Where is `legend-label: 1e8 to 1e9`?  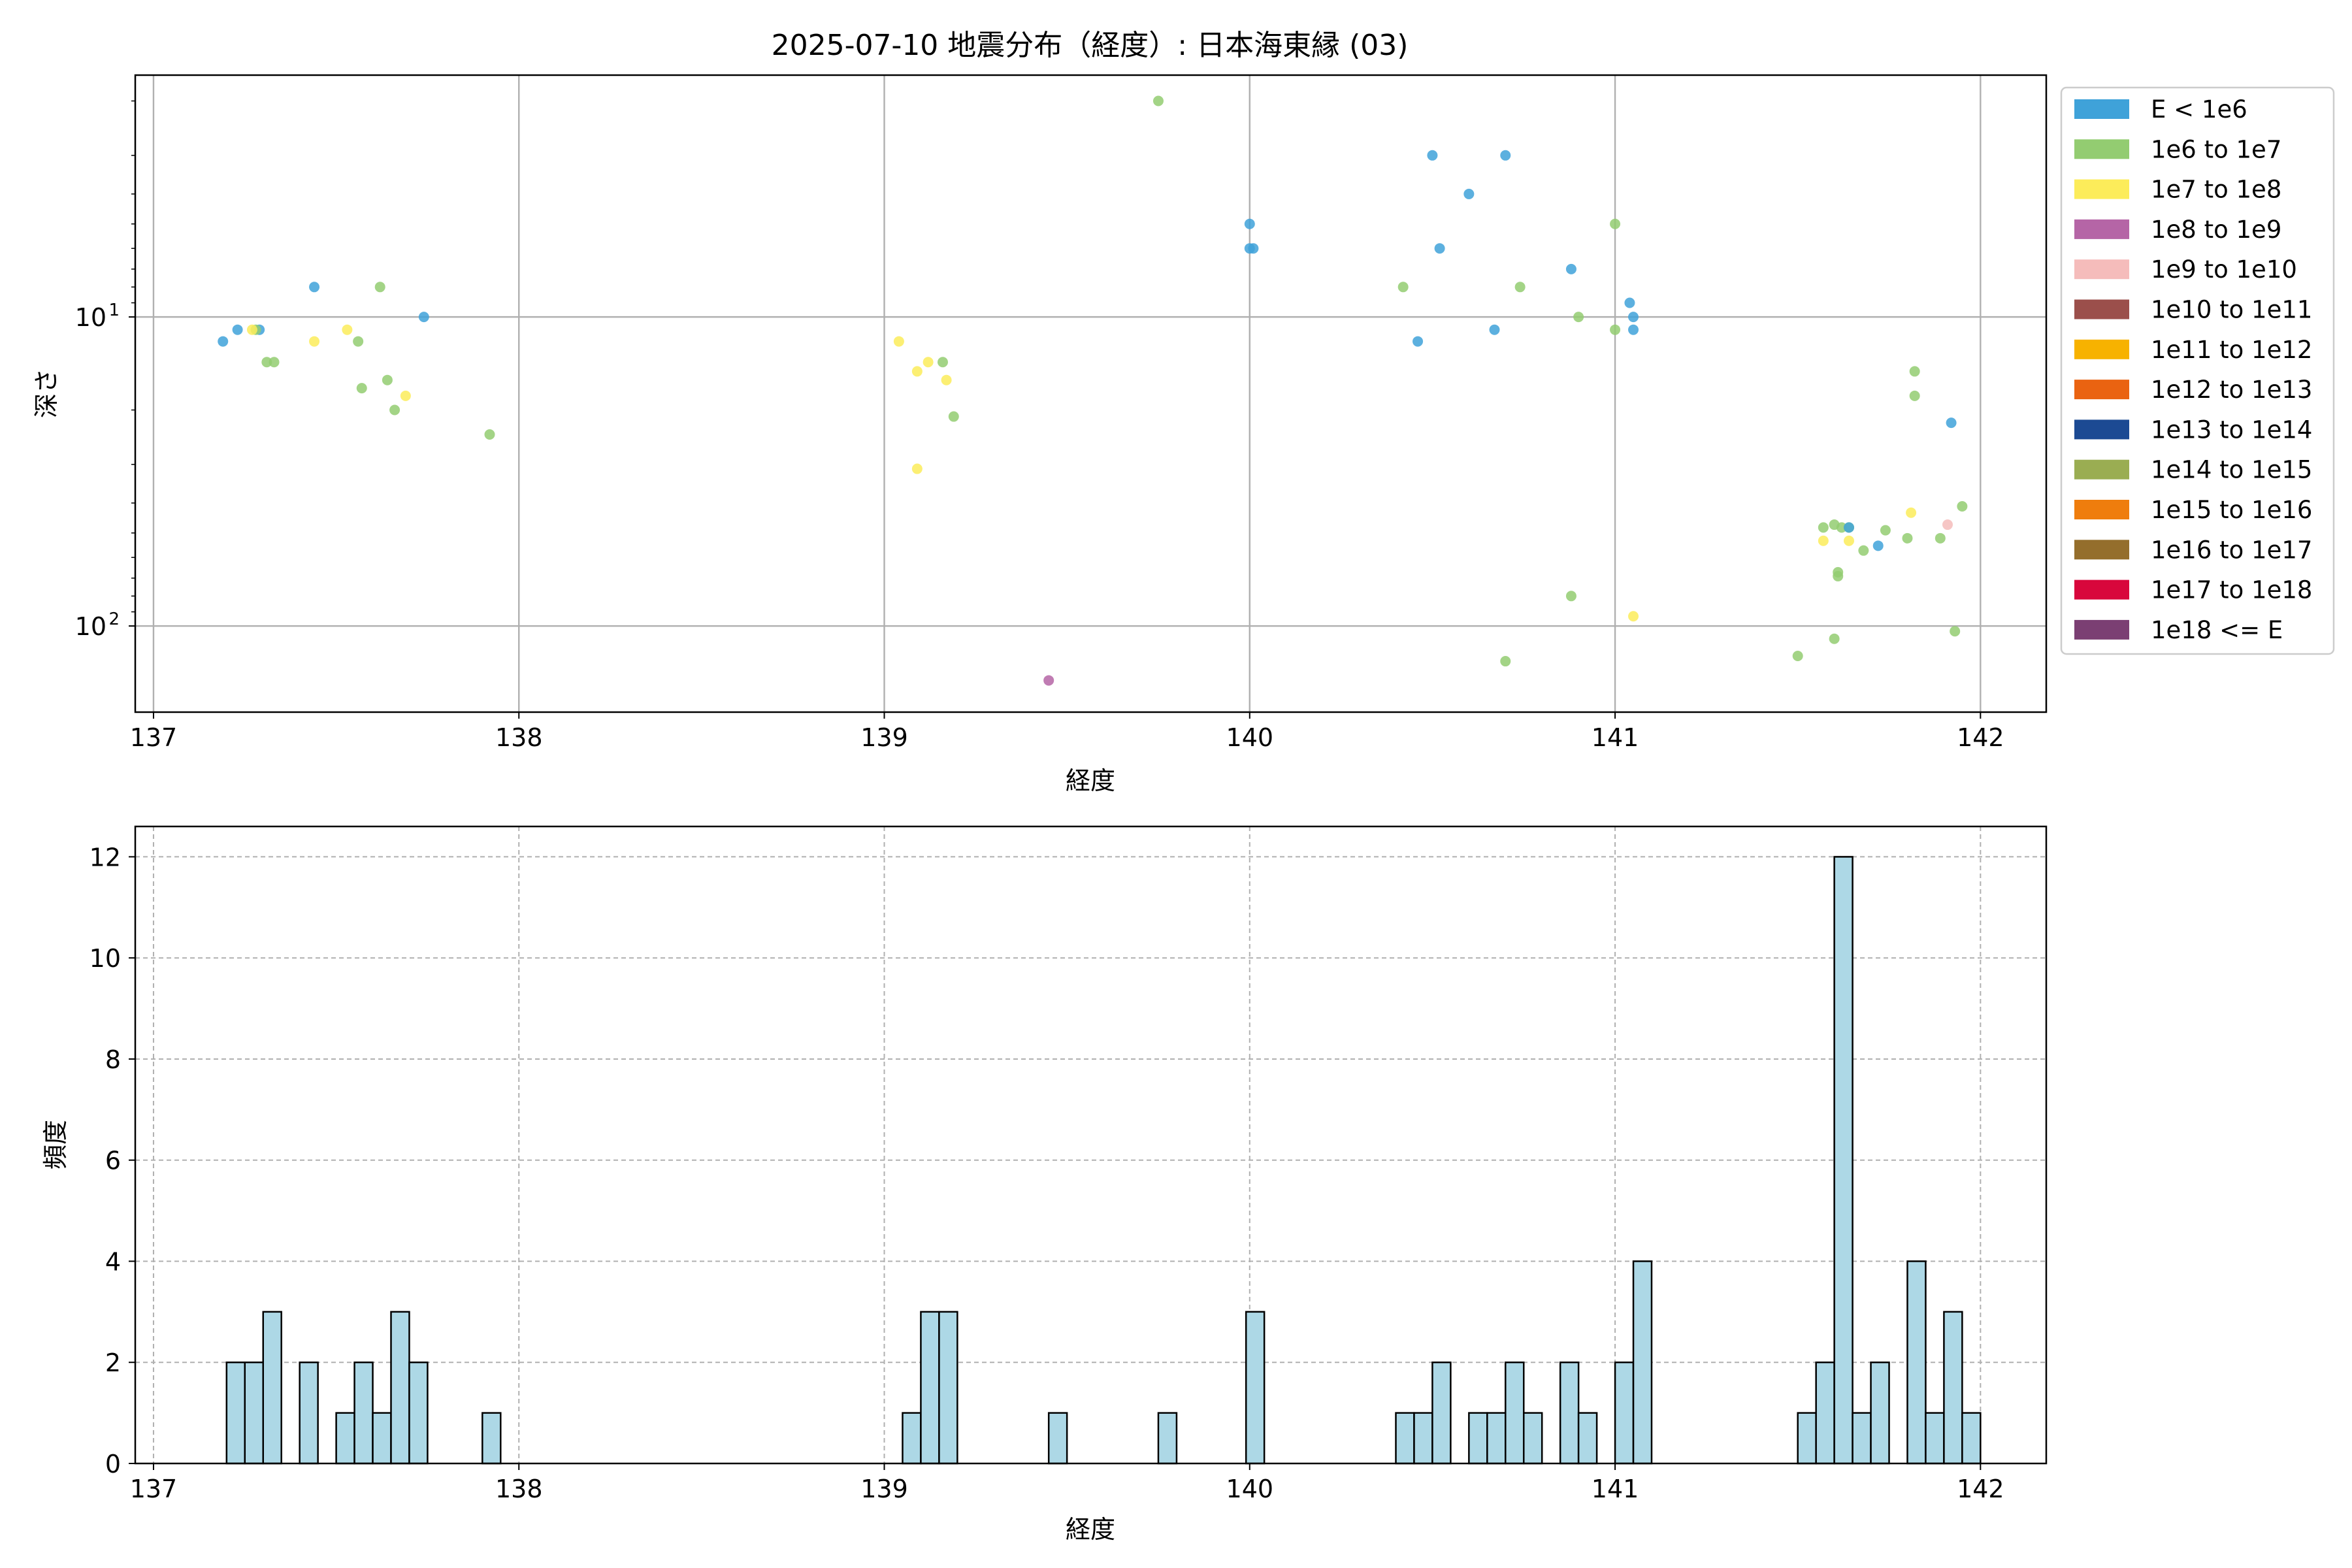
legend-label: 1e8 to 1e9 is located at coordinates (2216, 230).